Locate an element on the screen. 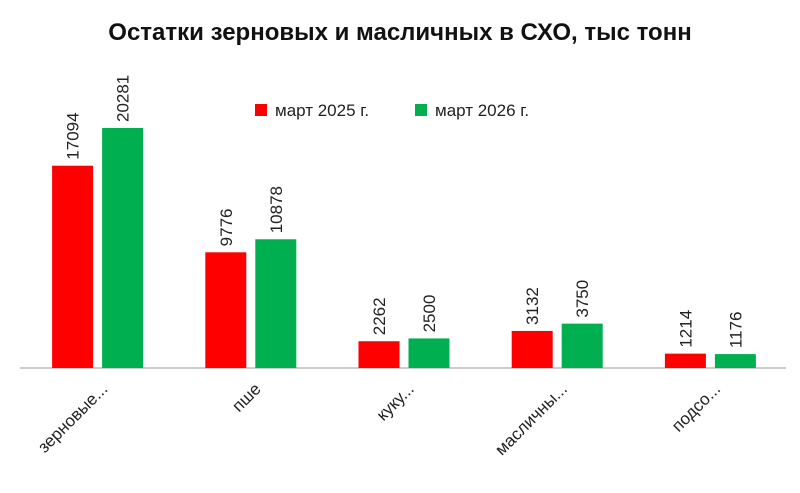 This screenshot has width=800, height=493. value-label: 20281 is located at coordinates (123, 98).